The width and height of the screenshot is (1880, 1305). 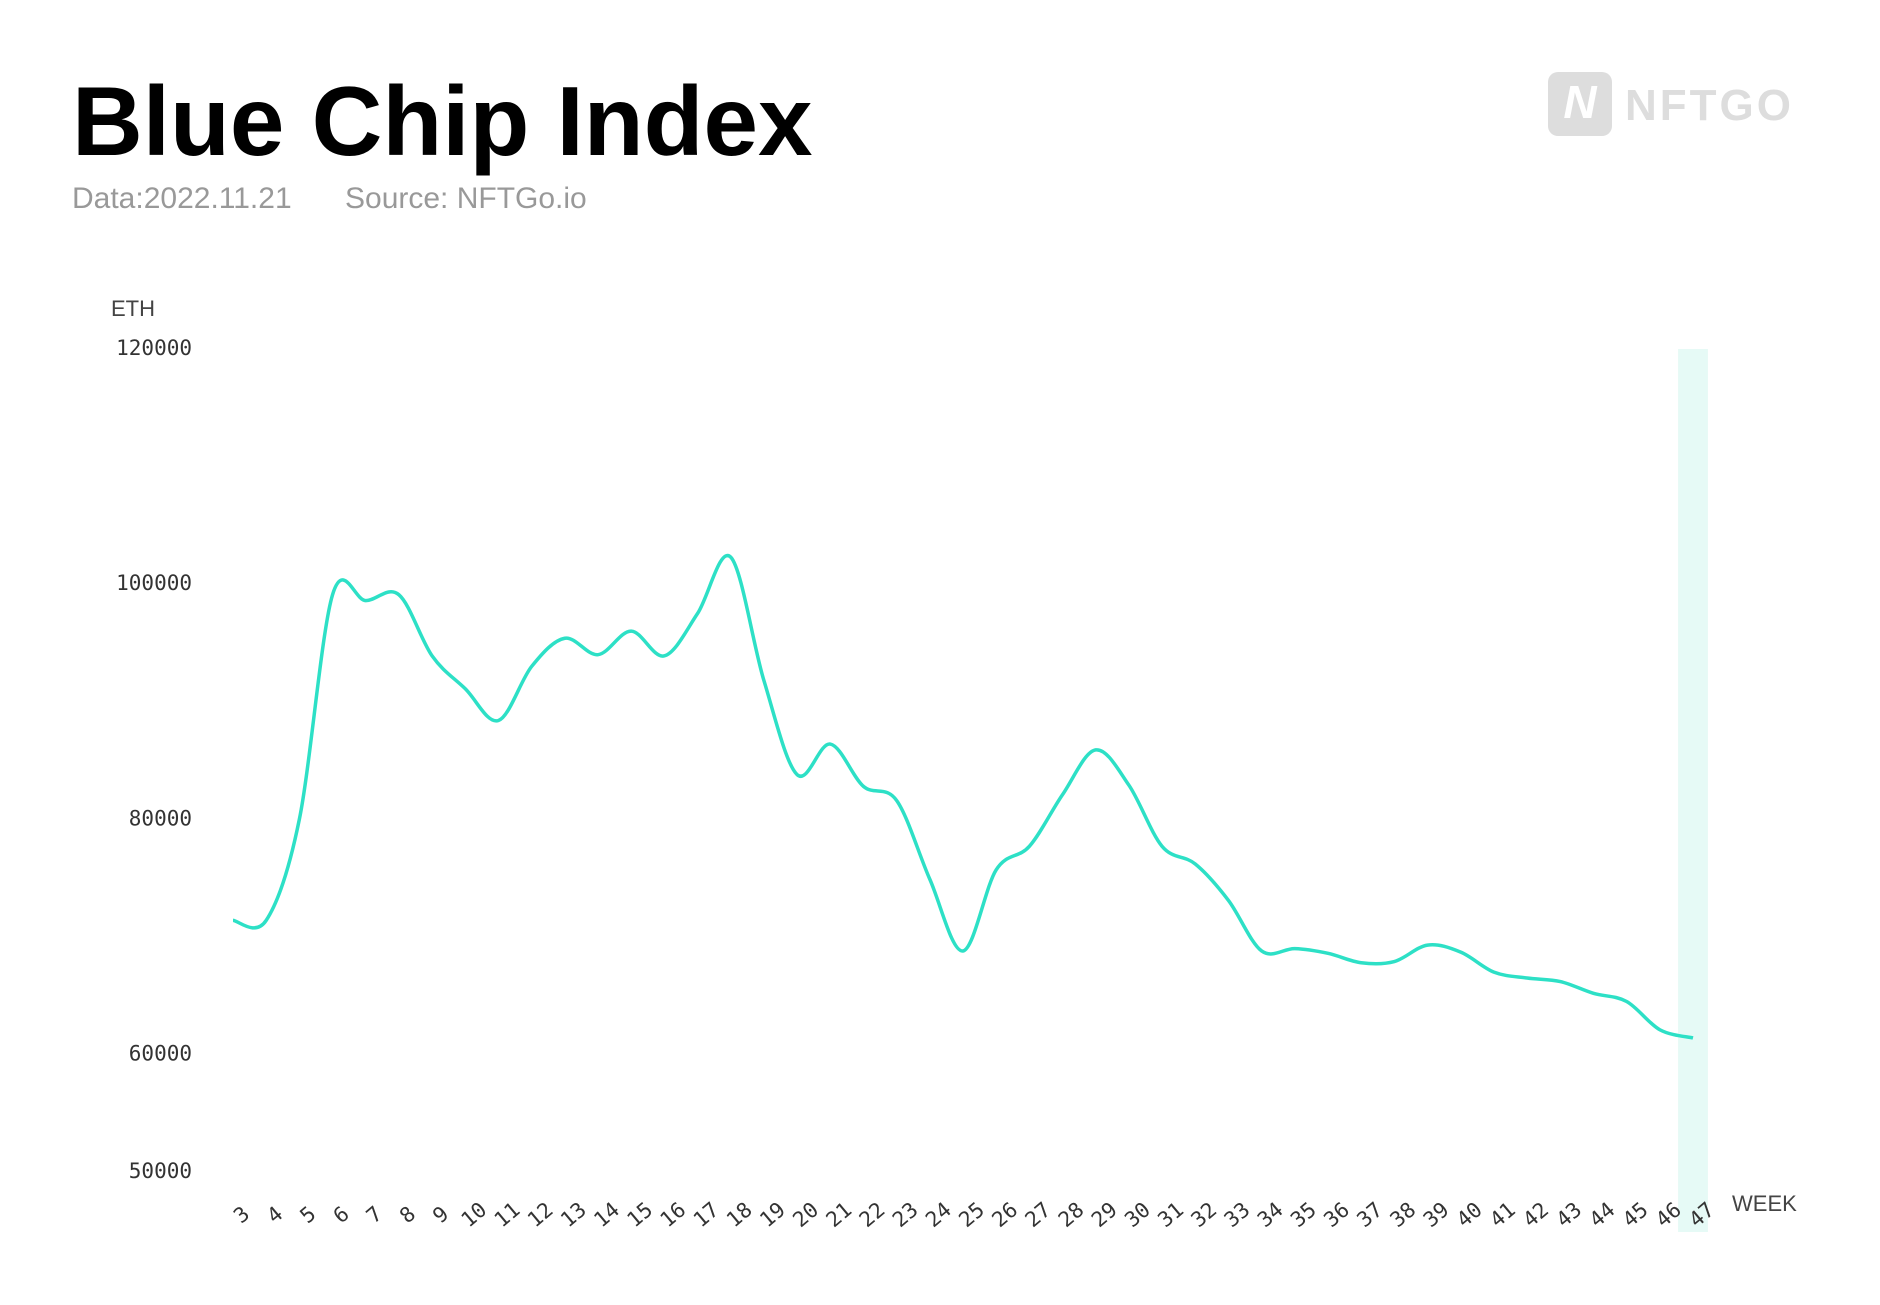 I want to click on source-label: Source: NFTGo.io, so click(x=466, y=198).